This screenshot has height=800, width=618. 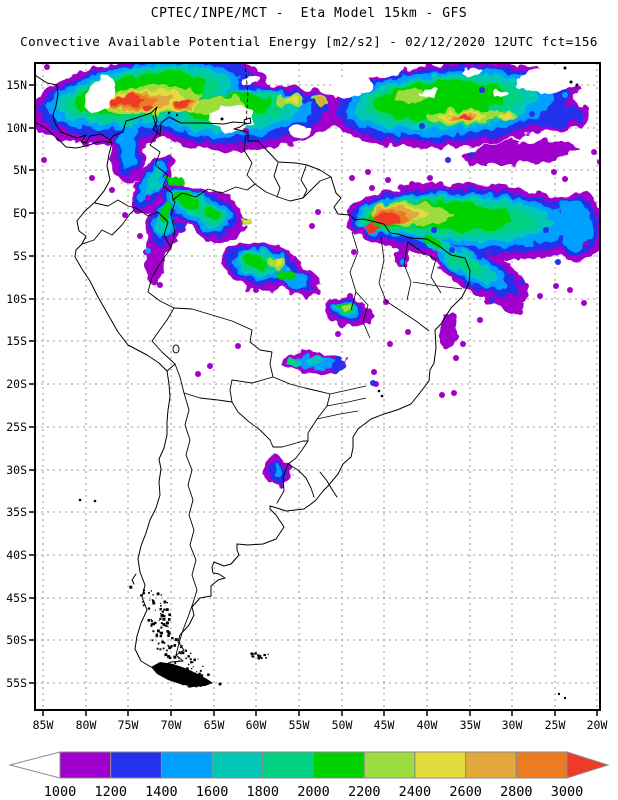 What do you see at coordinates (512, 725) in the screenshot?
I see `lon-label: 30W` at bounding box center [512, 725].